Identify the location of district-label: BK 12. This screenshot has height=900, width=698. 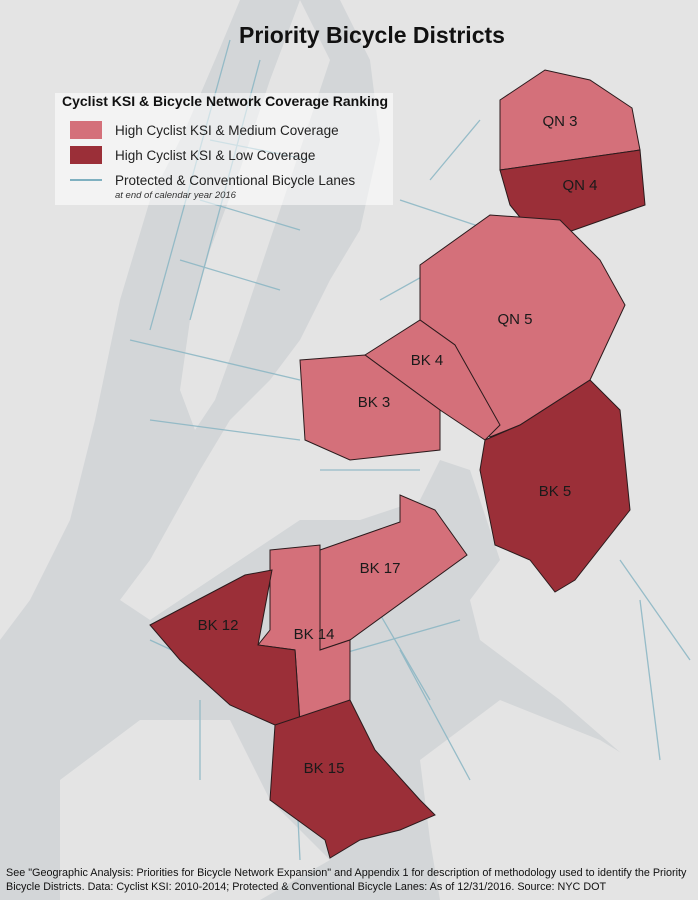
(218, 625).